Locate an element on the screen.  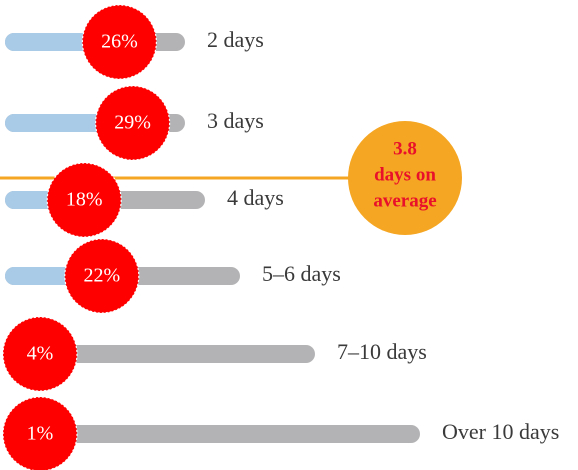
category-label: 5–6 days is located at coordinates (301, 273).